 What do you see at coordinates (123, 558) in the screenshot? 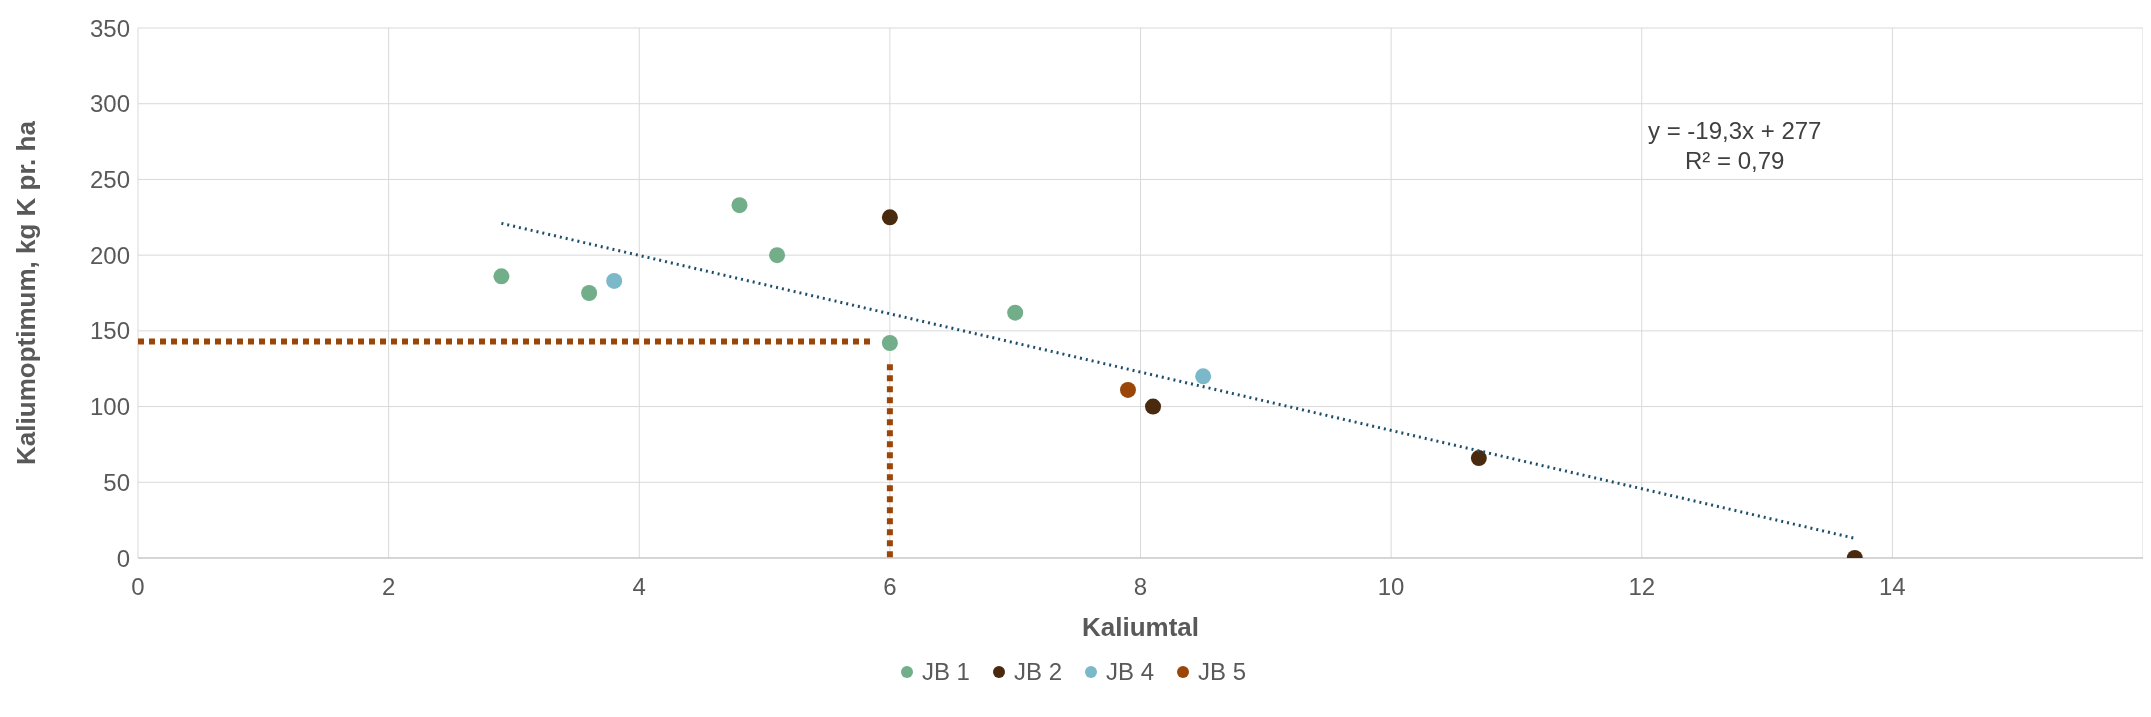
I see `y-tick-label: 0` at bounding box center [123, 558].